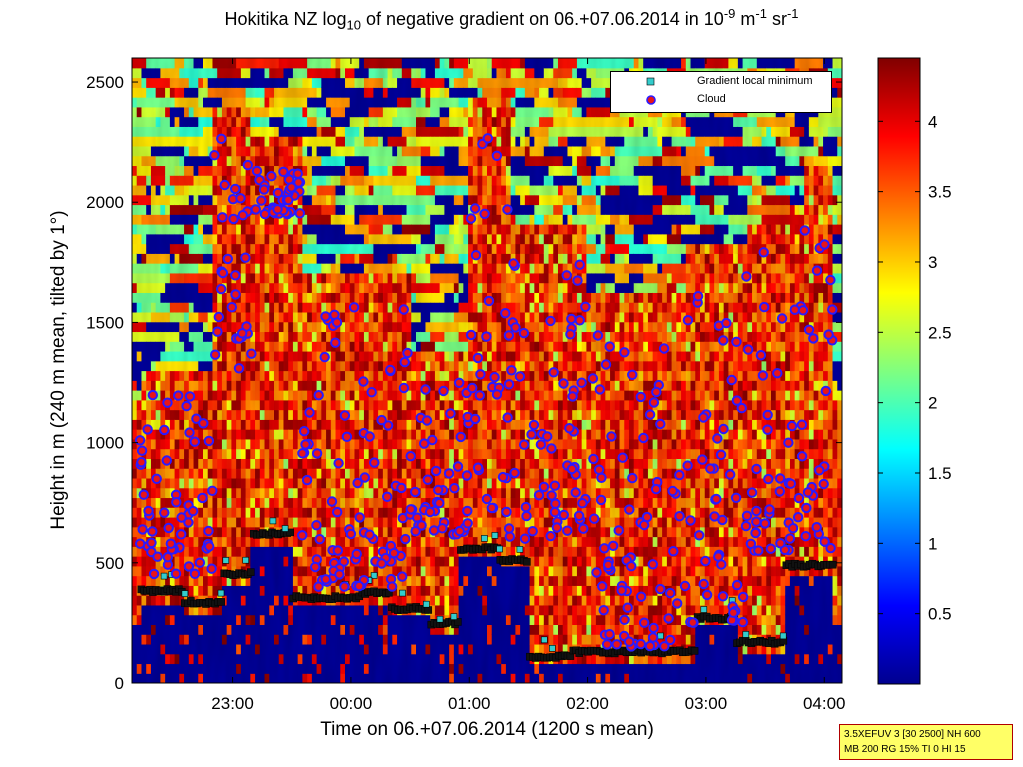 This screenshot has height=767, width=1023. What do you see at coordinates (351, 703) in the screenshot?
I see `x-tick-label: 00:00` at bounding box center [351, 703].